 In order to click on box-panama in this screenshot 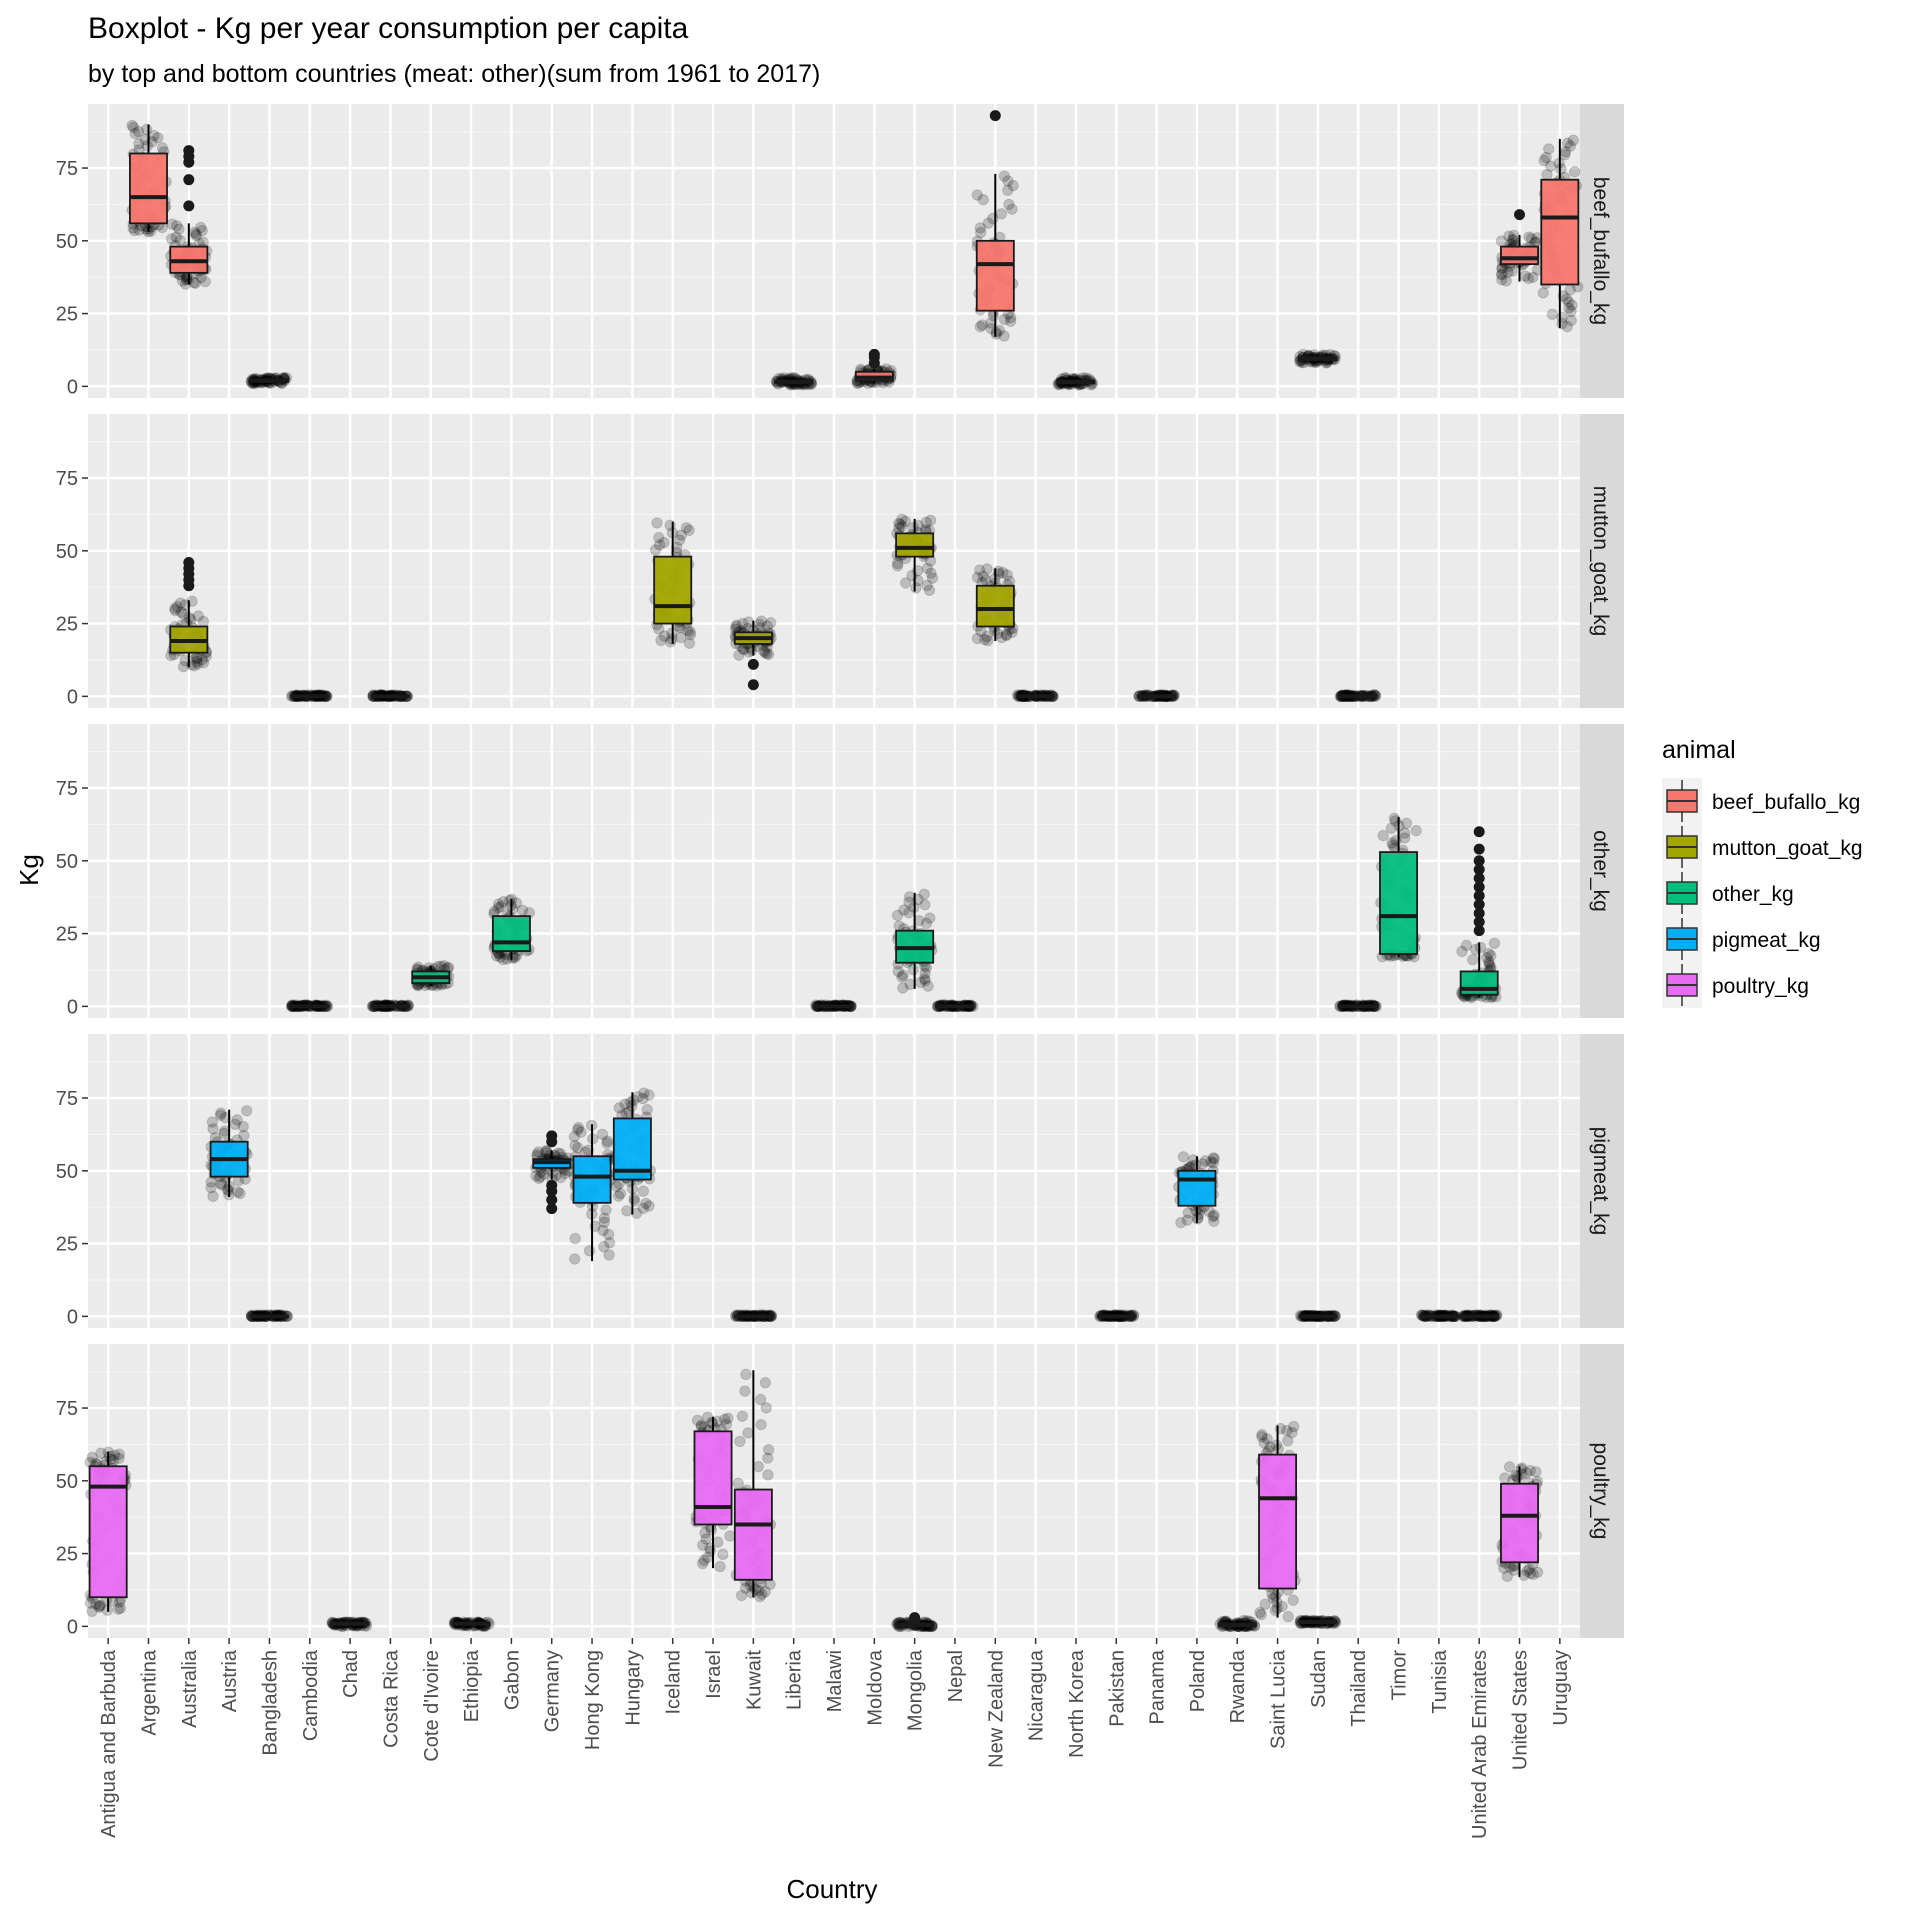, I will do `click(1156, 696)`.